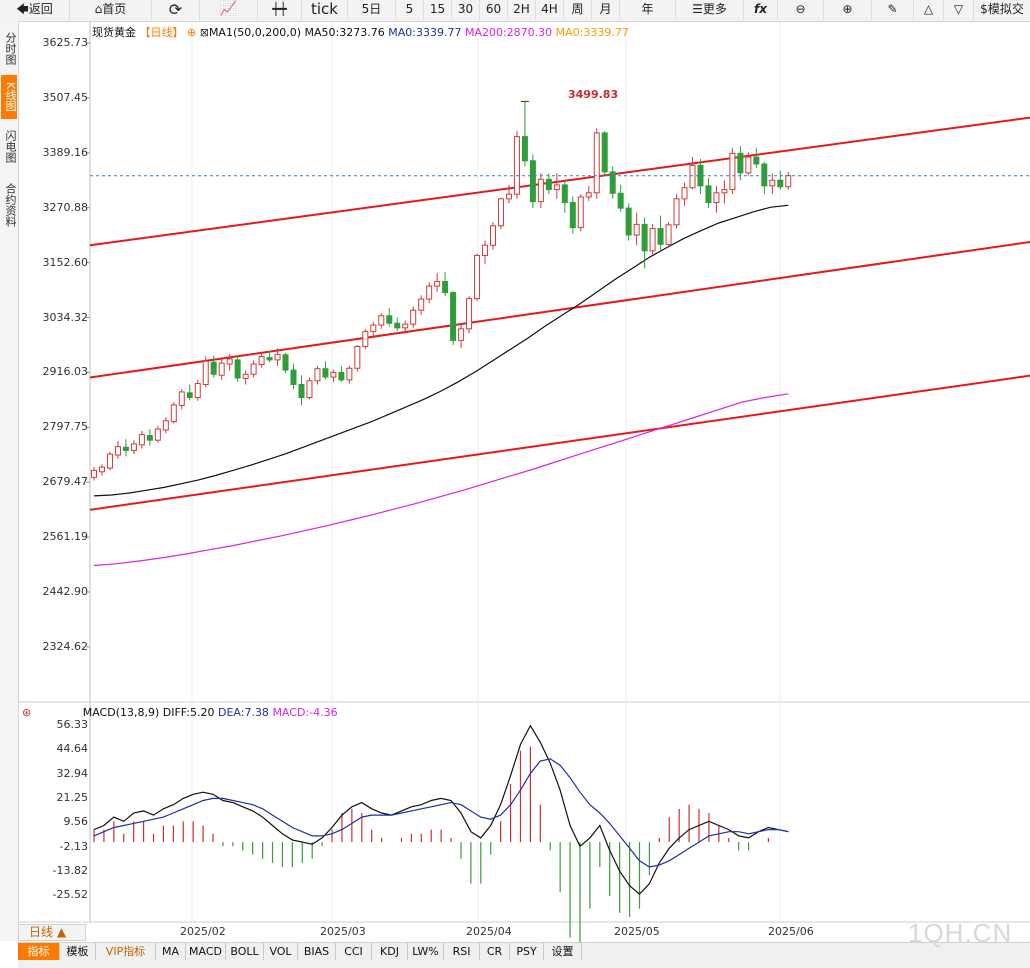  What do you see at coordinates (372, 10) in the screenshot?
I see `period-5day: 5日` at bounding box center [372, 10].